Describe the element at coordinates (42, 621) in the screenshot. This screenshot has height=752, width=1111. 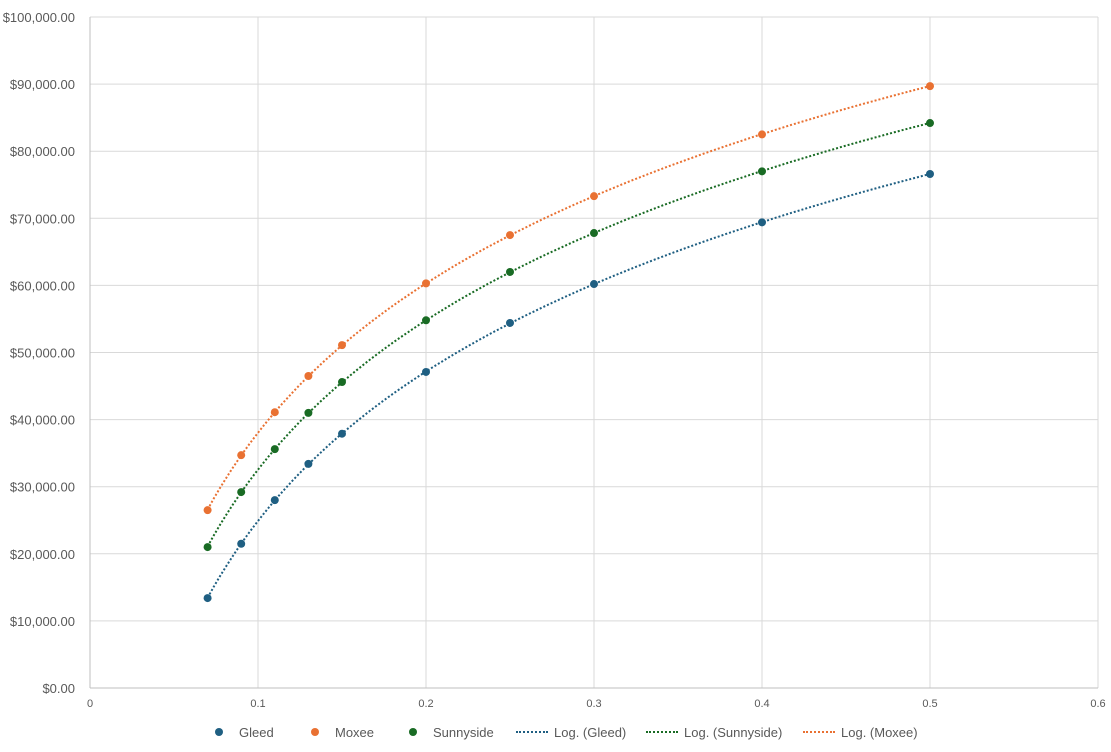
I see `y-tick-label: $10,000.00` at that location.